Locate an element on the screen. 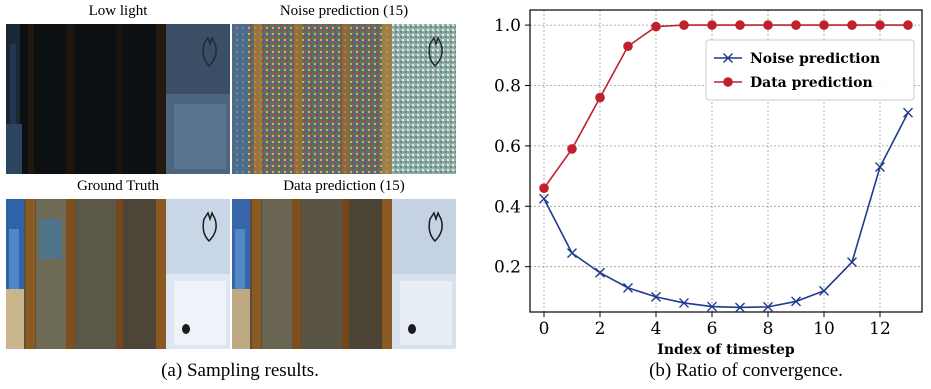 The image size is (931, 389). ground-truth-image is located at coordinates (118, 274).